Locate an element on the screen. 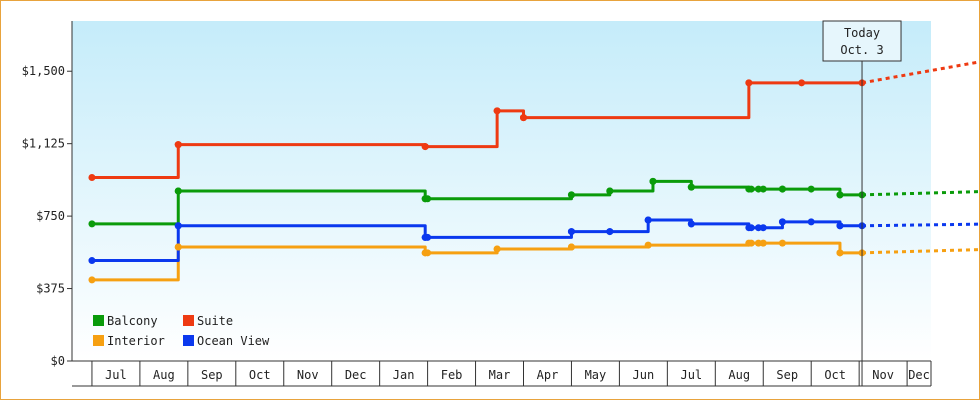 This screenshot has height=400, width=980. suite-legend-label: Suite is located at coordinates (215, 321).